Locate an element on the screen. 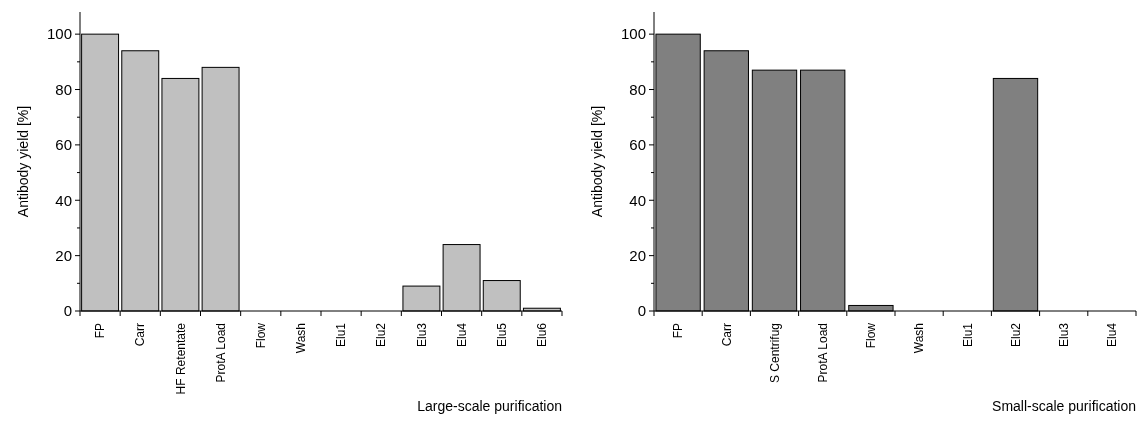 The height and width of the screenshot is (423, 1148). x-tick-label: Elu5 is located at coordinates (501, 335).